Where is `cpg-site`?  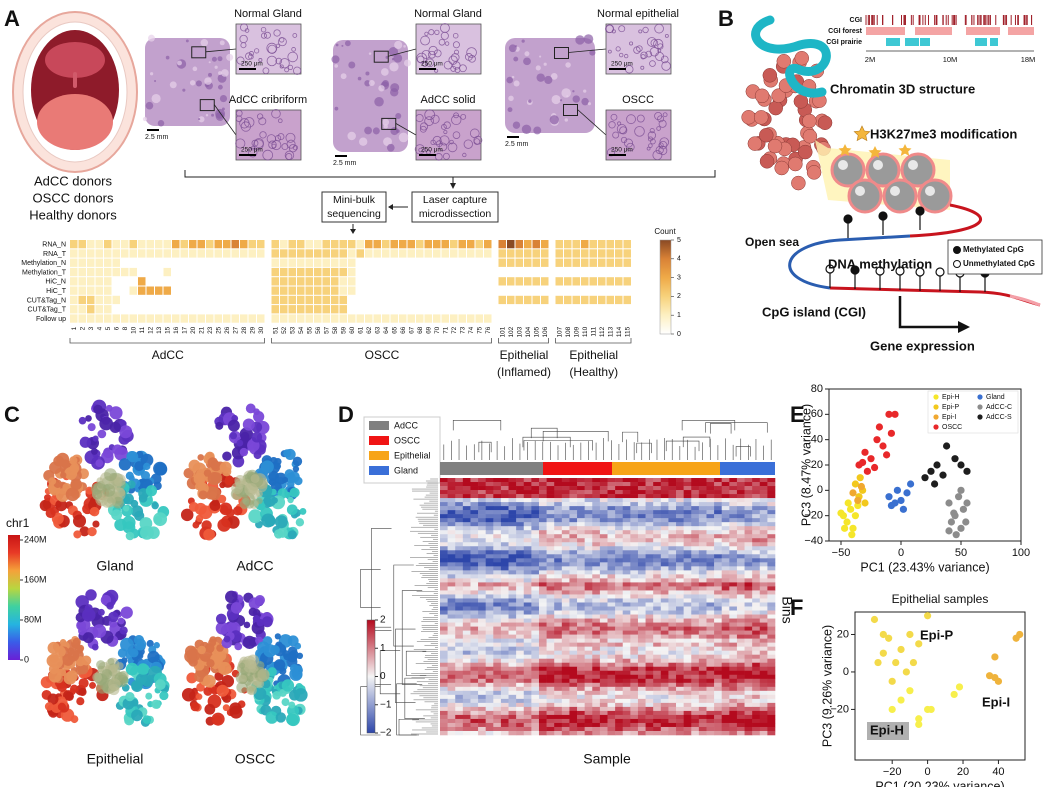 cpg-site is located at coordinates (940, 272).